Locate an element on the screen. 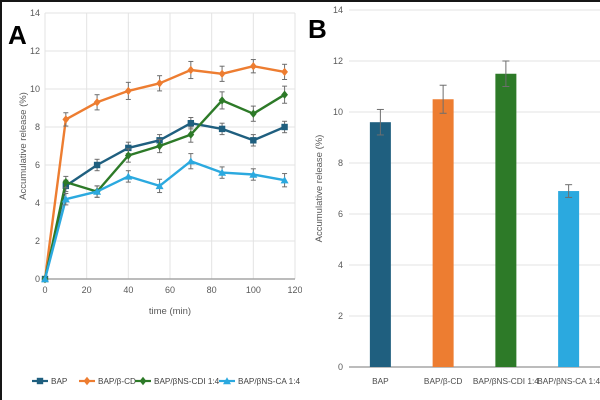  panel-a-label: A is located at coordinates (17, 35).